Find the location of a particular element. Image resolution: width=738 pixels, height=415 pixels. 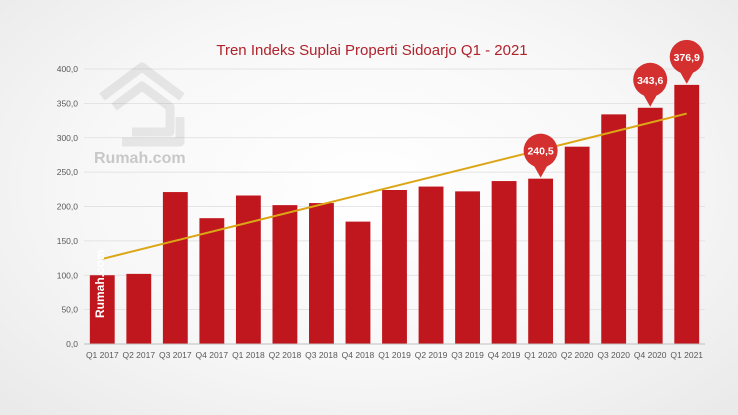

y-tick-label: 400,0 is located at coordinates (68, 69).